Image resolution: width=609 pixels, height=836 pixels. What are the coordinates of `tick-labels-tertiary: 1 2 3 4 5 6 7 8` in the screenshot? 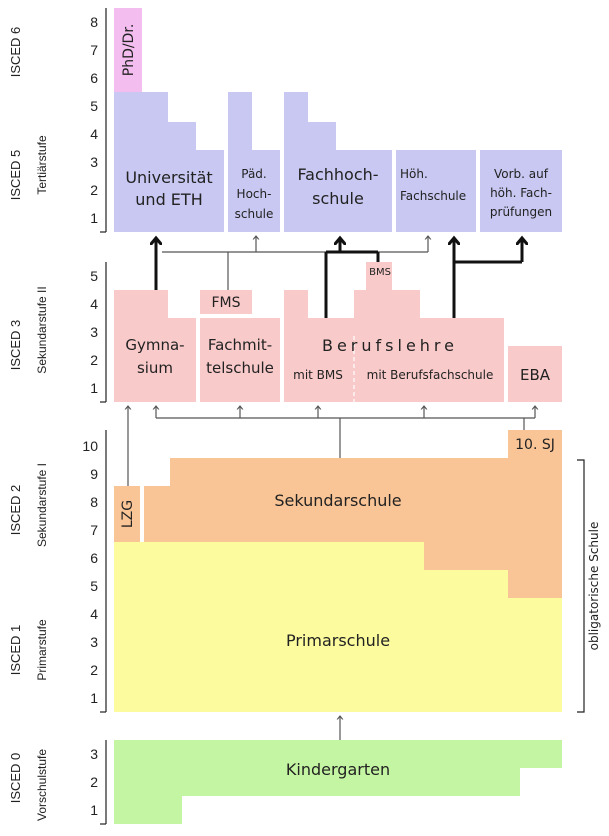 It's located at (94, 120).